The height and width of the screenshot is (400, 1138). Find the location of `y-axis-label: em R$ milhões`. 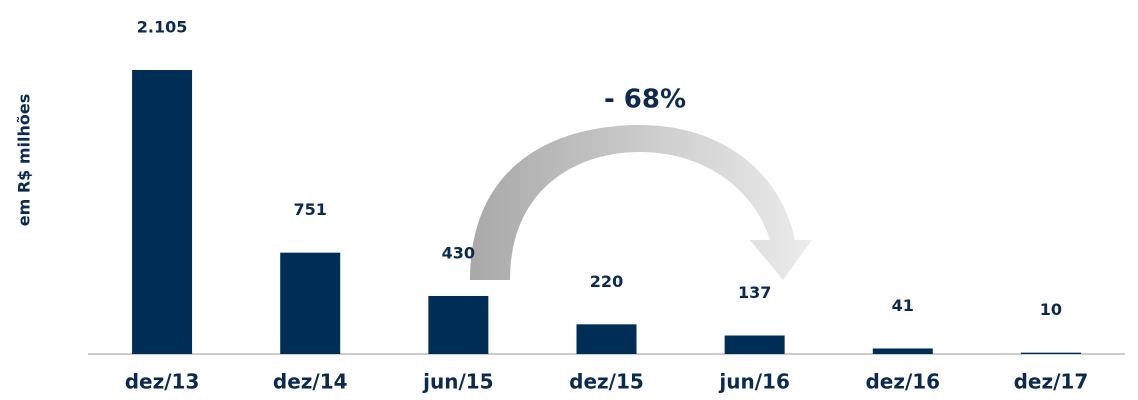

y-axis-label: em R$ milhões is located at coordinates (24, 160).